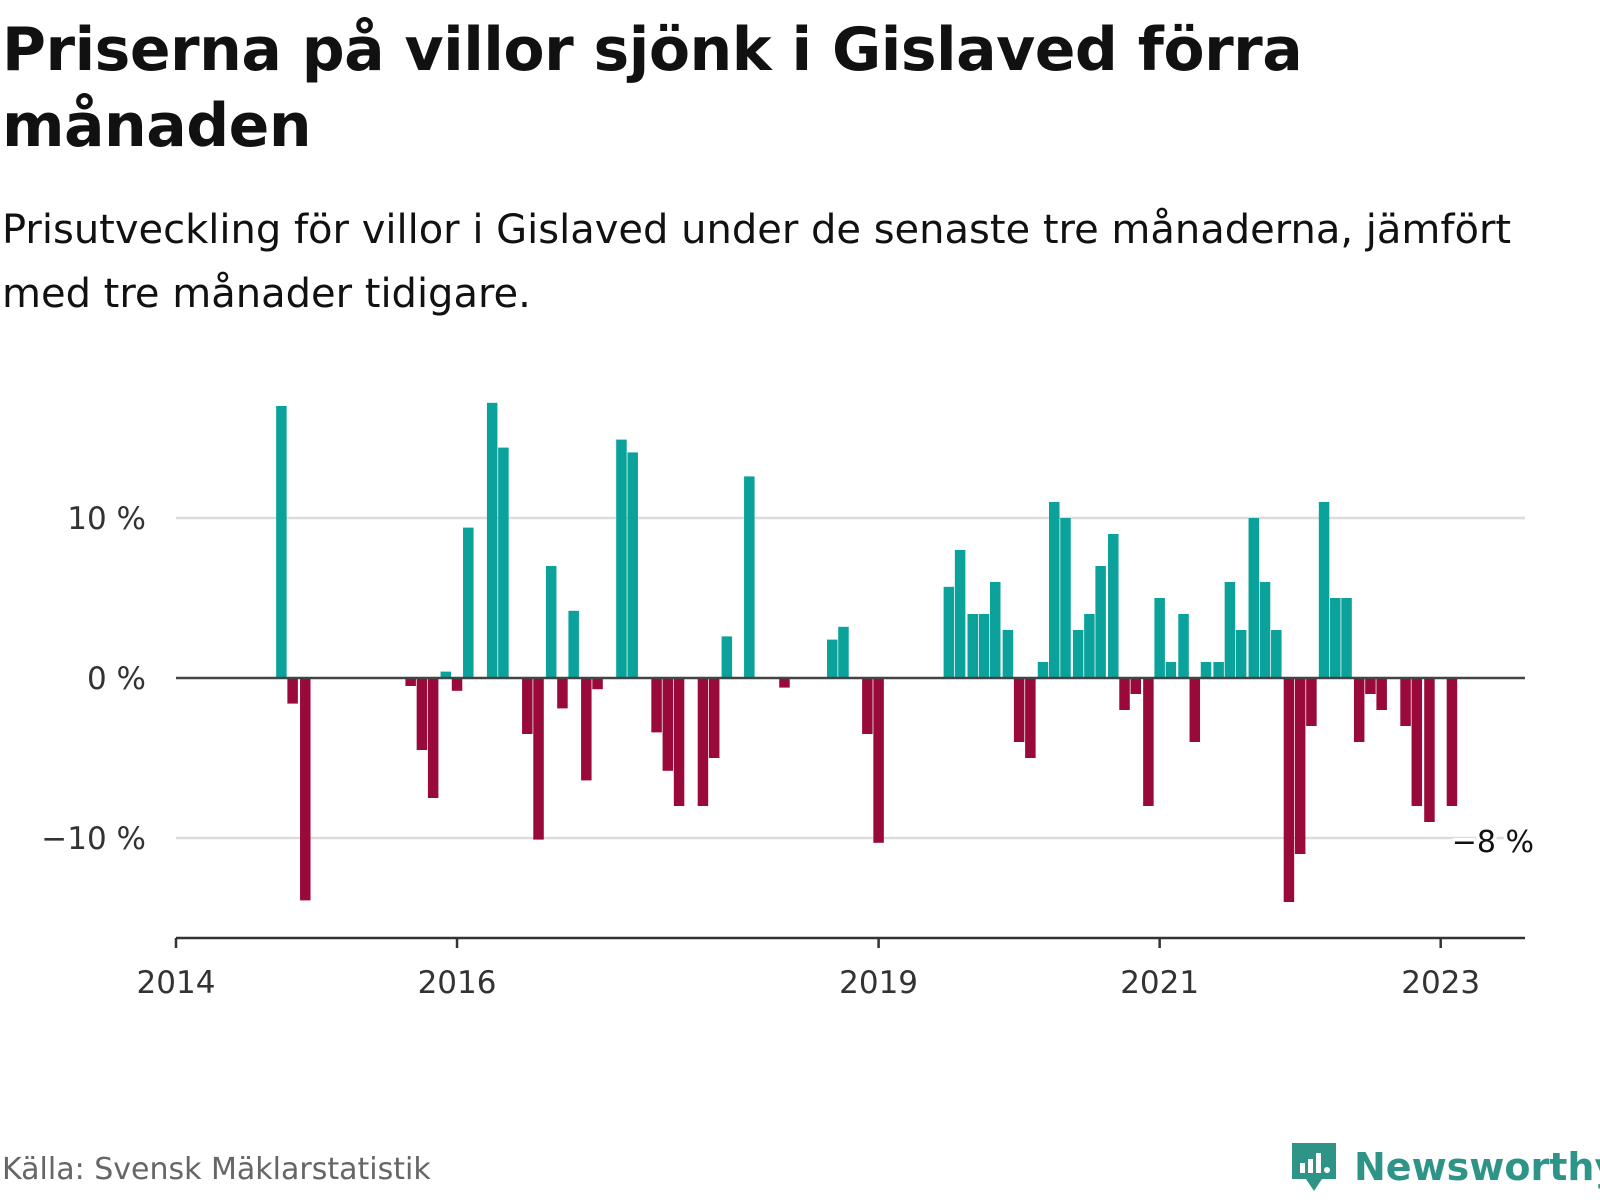 The image size is (1600, 1200). What do you see at coordinates (176, 983) in the screenshot?
I see `x-tick-label: 2014` at bounding box center [176, 983].